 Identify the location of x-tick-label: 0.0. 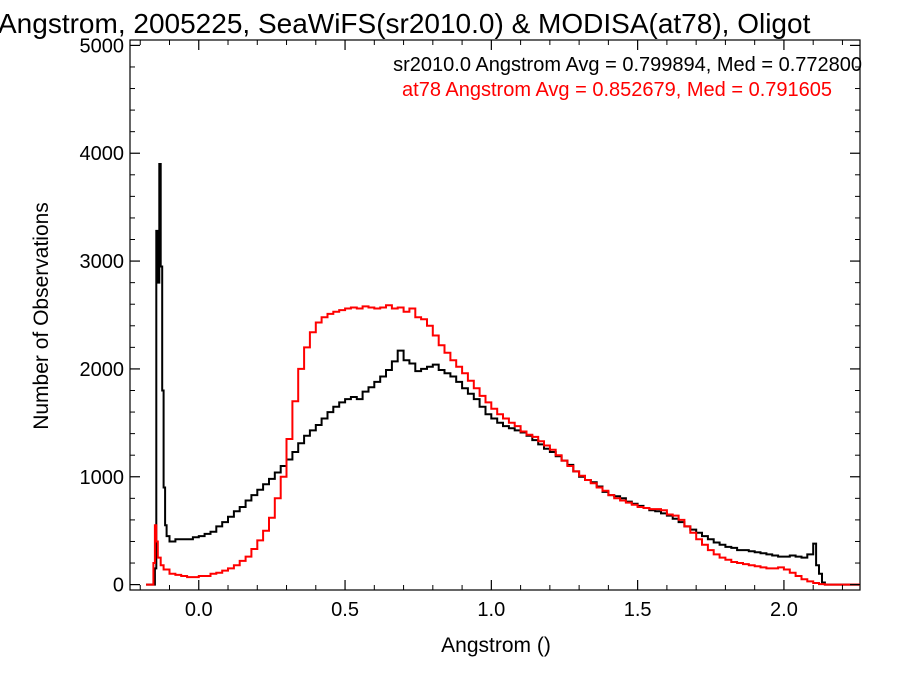
(199, 610).